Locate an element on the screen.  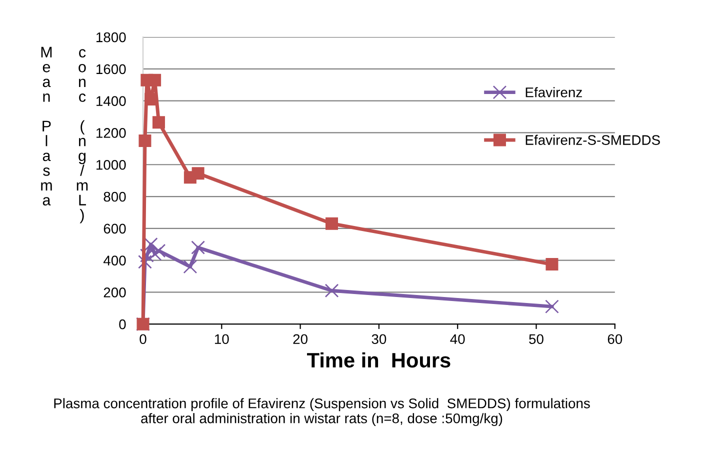
x-tick-label: 10 is located at coordinates (221, 339).